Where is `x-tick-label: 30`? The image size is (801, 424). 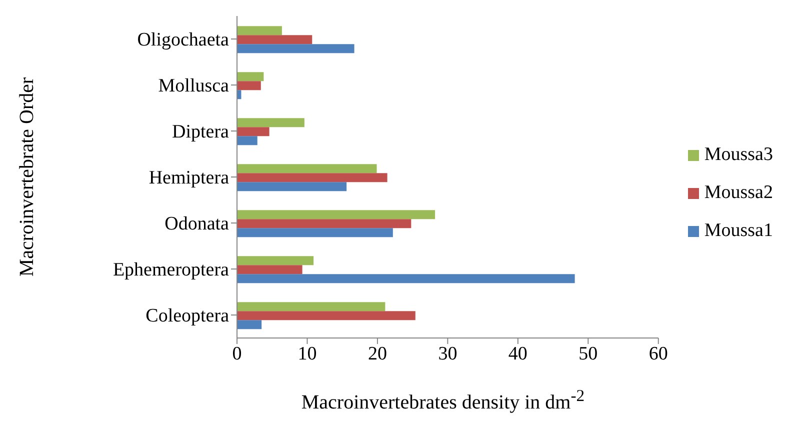 x-tick-label: 30 is located at coordinates (448, 353).